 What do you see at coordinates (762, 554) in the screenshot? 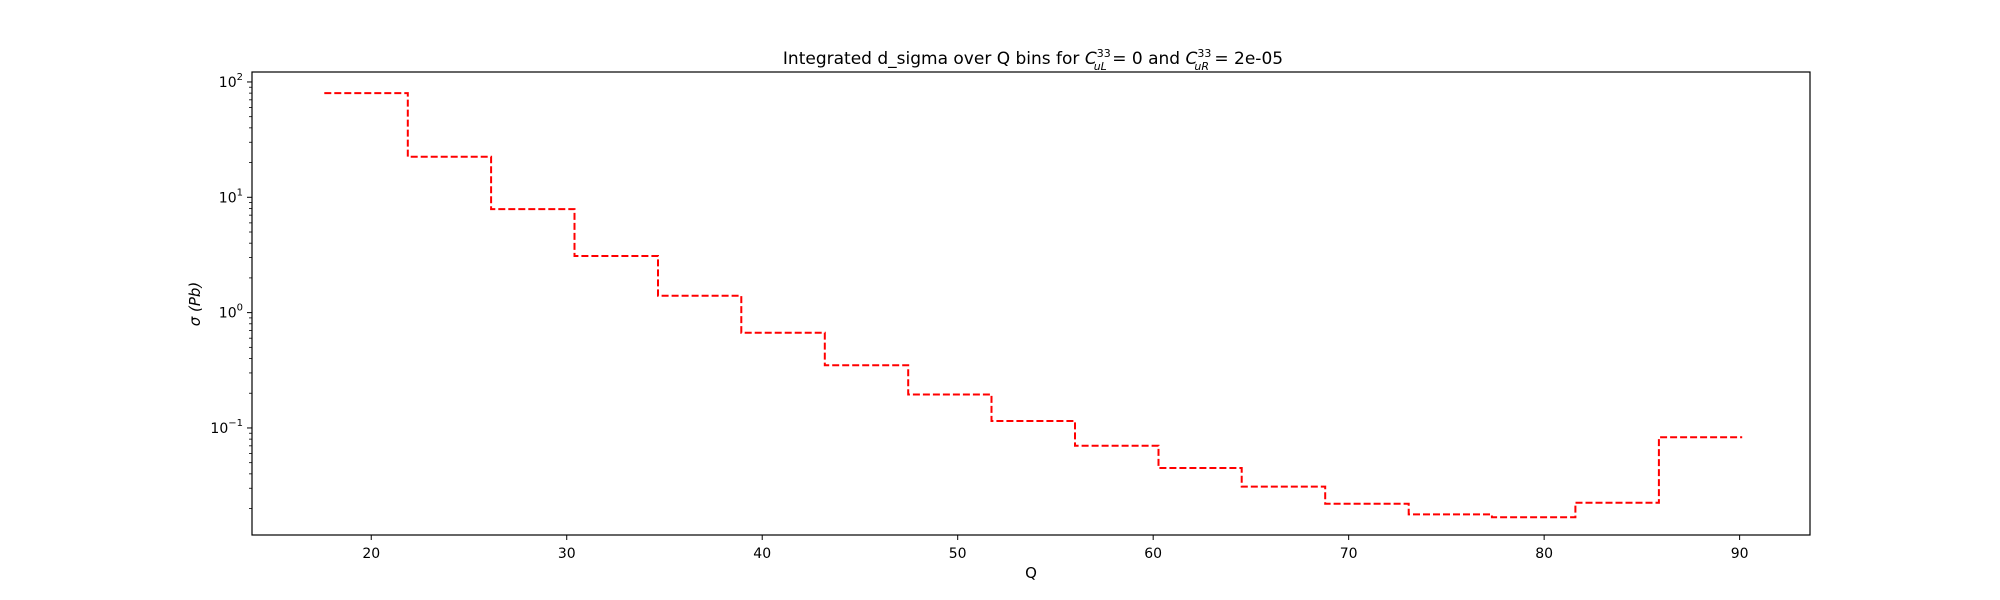
I see `x-tick-label: 40` at bounding box center [762, 554].